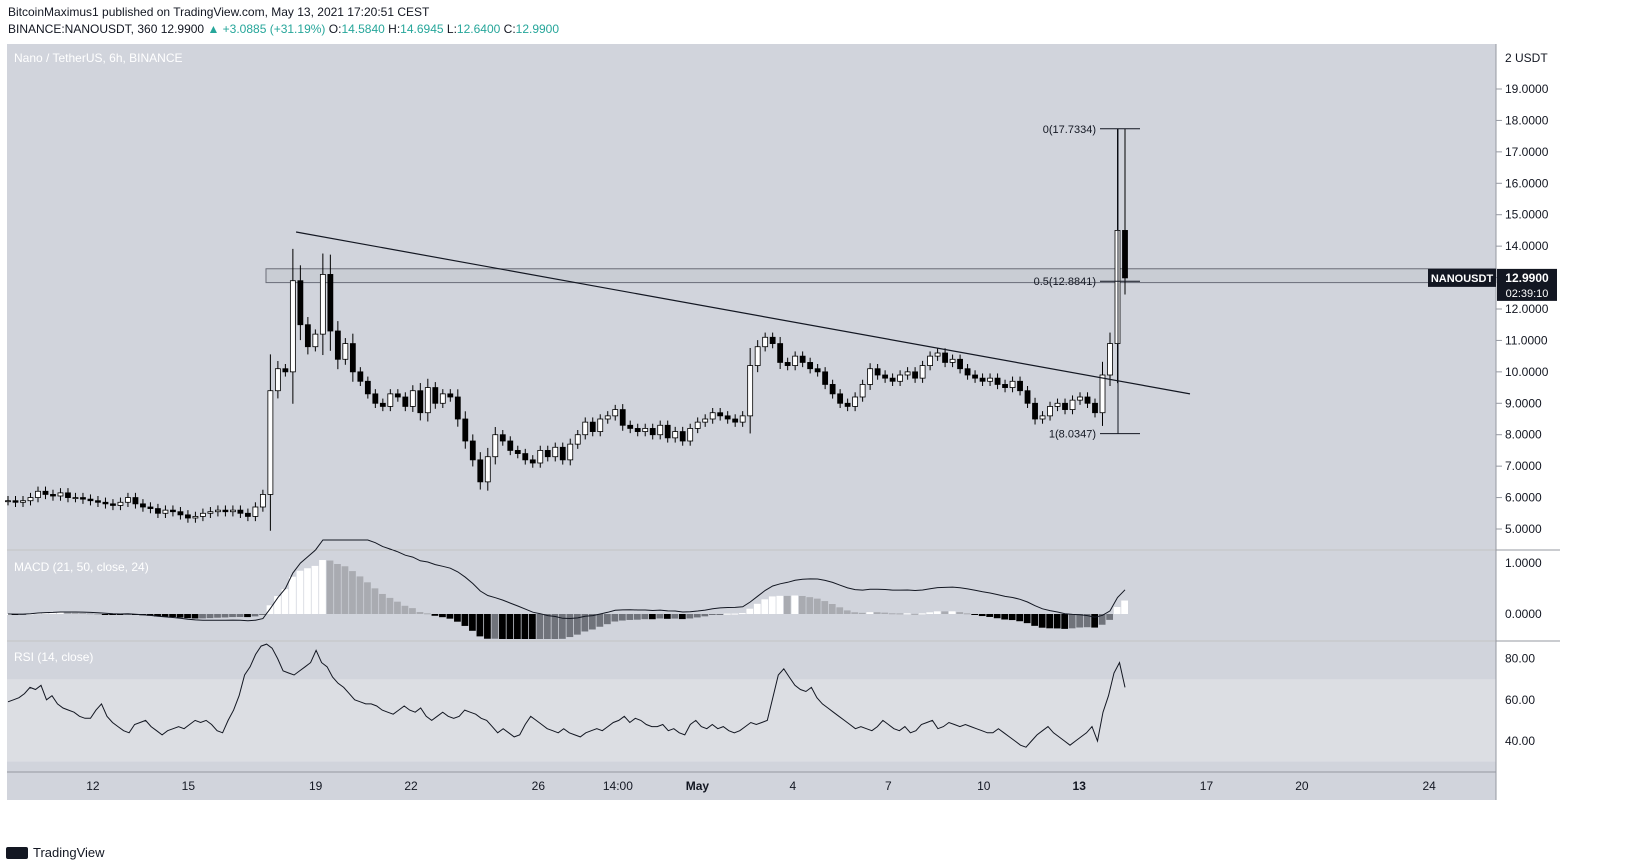 Image resolution: width=1627 pixels, height=867 pixels. I want to click on low-value: 12.6400, so click(478, 29).